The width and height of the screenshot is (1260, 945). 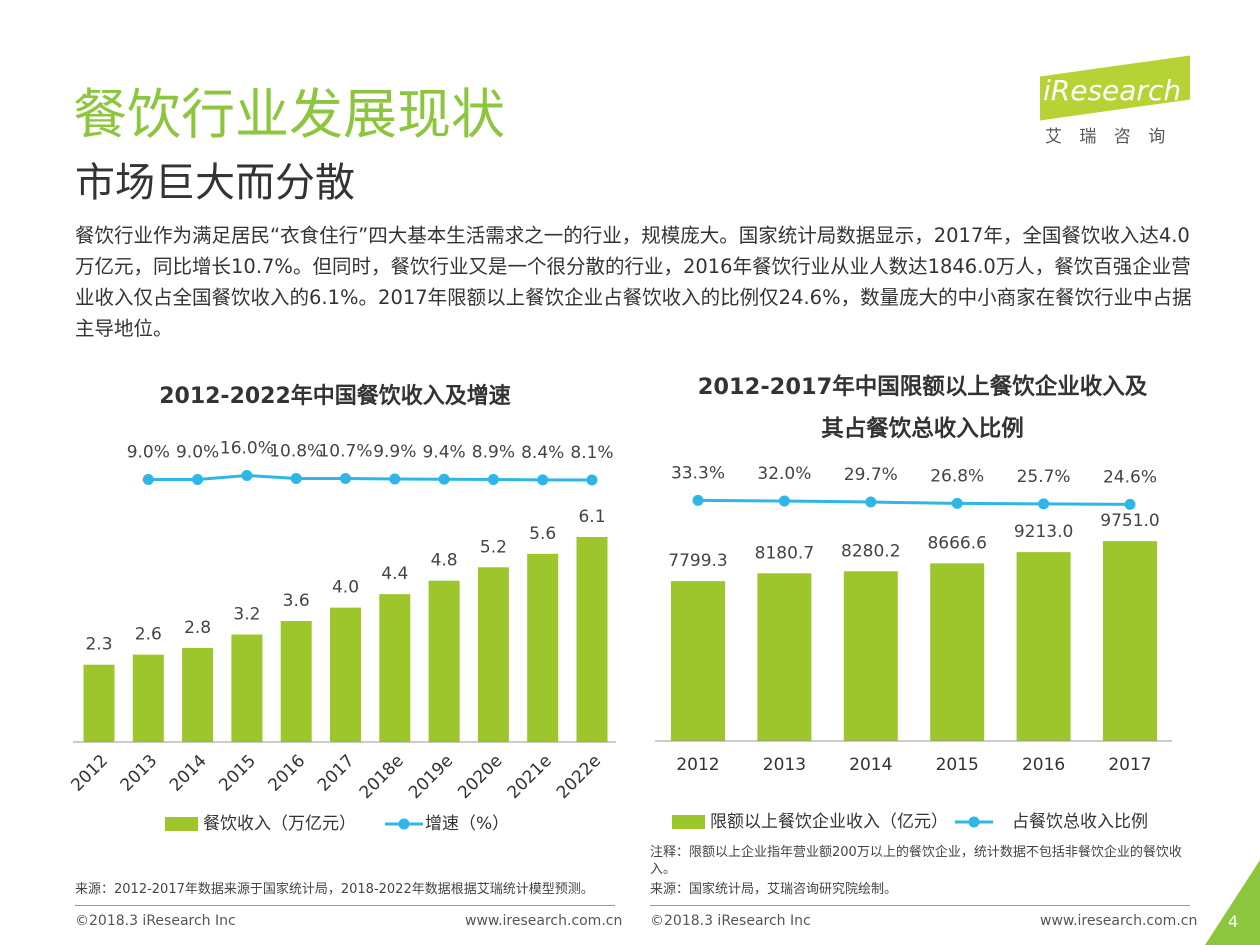 What do you see at coordinates (296, 601) in the screenshot?
I see `value-label: 3.6` at bounding box center [296, 601].